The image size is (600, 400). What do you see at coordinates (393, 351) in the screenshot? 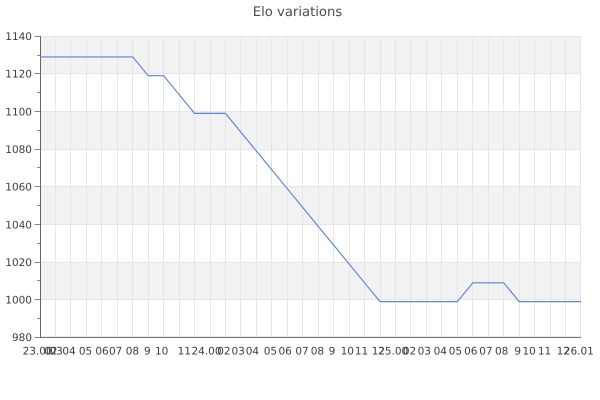
I see `x-axis-label: 25.00` at bounding box center [393, 351].